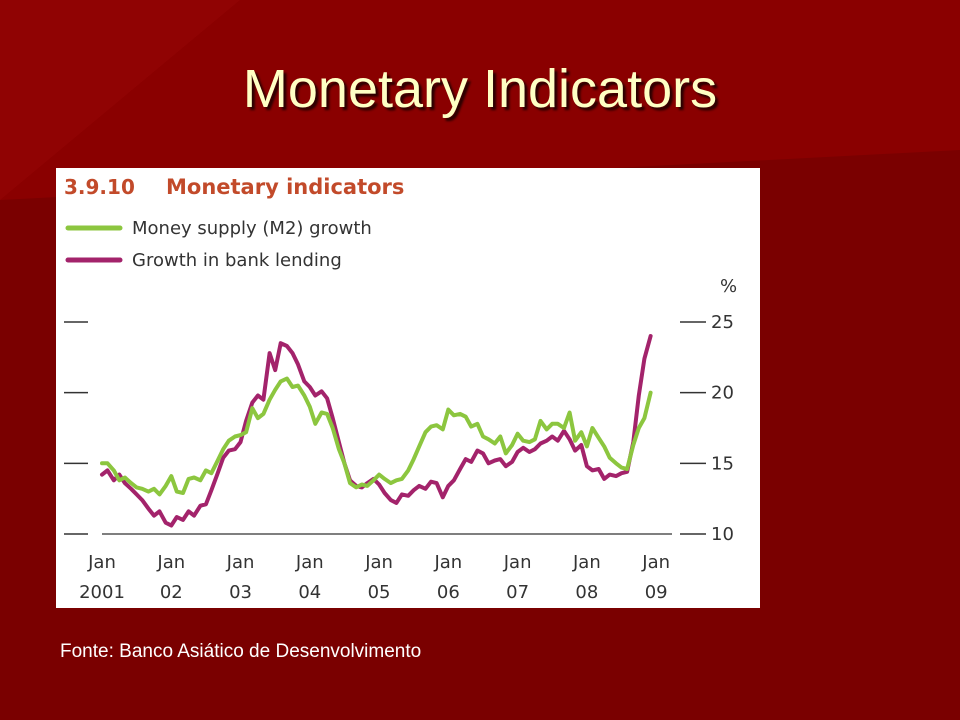 This screenshot has width=960, height=720. I want to click on x-tick-month-5: Jan, so click(447, 562).